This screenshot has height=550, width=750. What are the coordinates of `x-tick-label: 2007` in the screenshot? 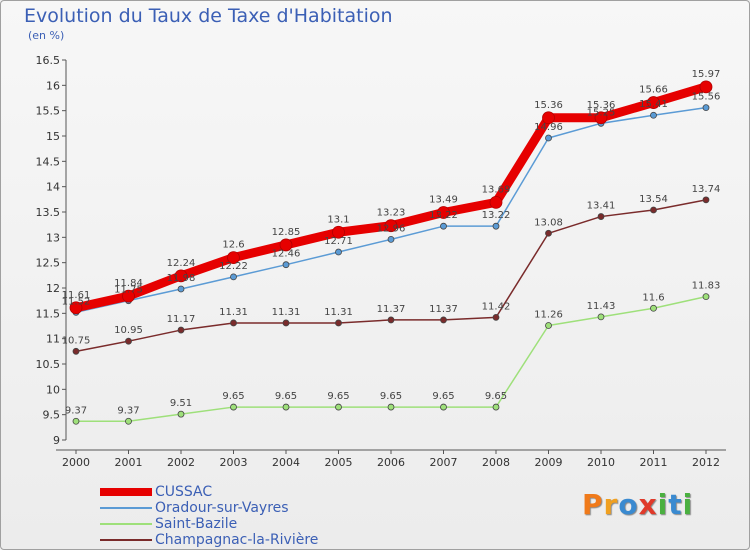 It's located at (444, 462).